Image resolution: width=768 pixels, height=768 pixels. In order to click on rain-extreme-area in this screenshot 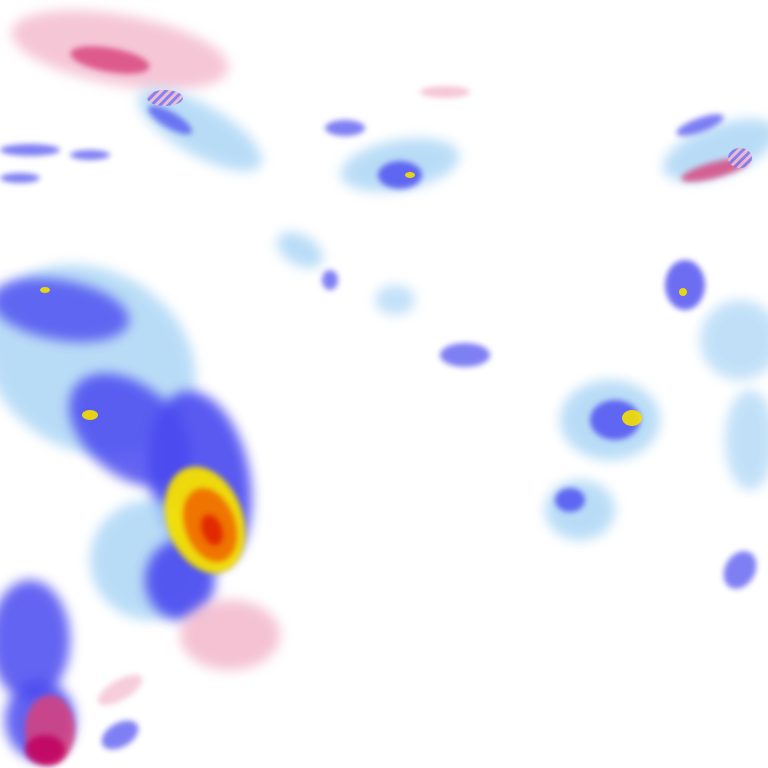, I will do `click(212, 530)`.